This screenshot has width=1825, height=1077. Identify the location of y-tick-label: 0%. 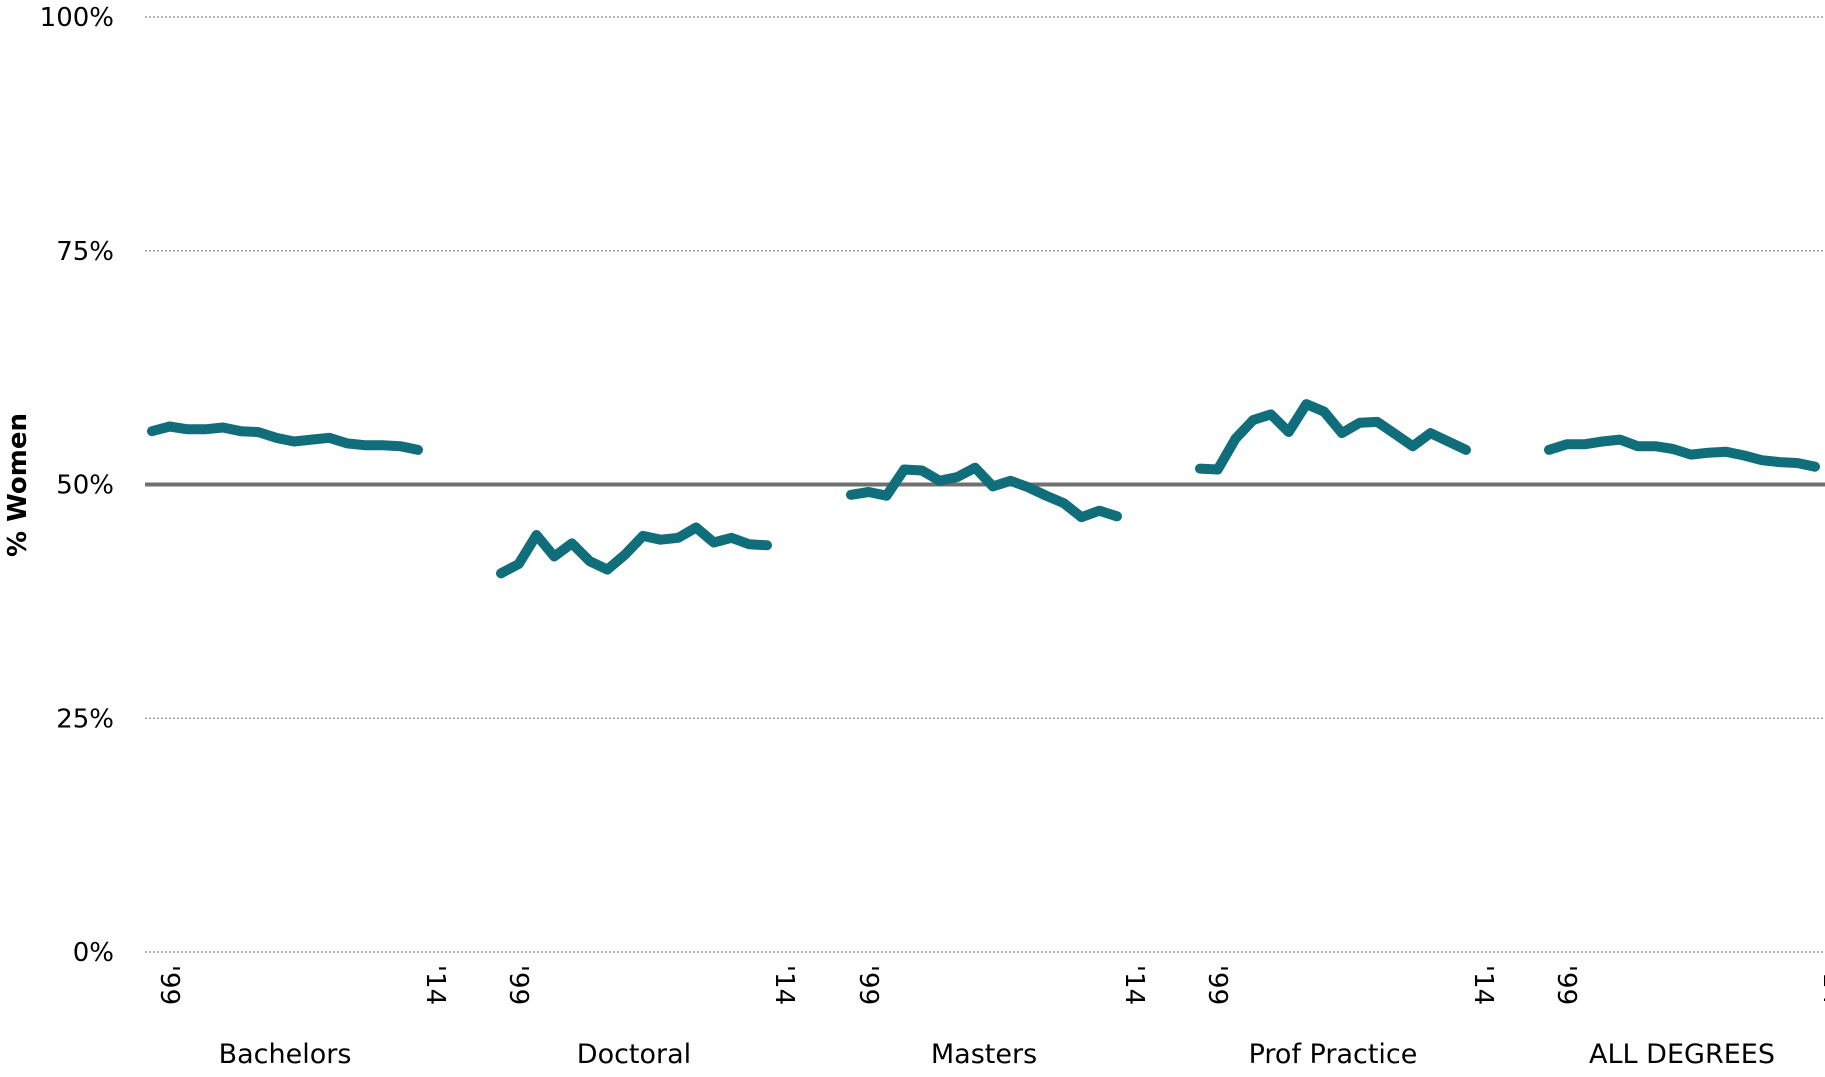
(93, 953).